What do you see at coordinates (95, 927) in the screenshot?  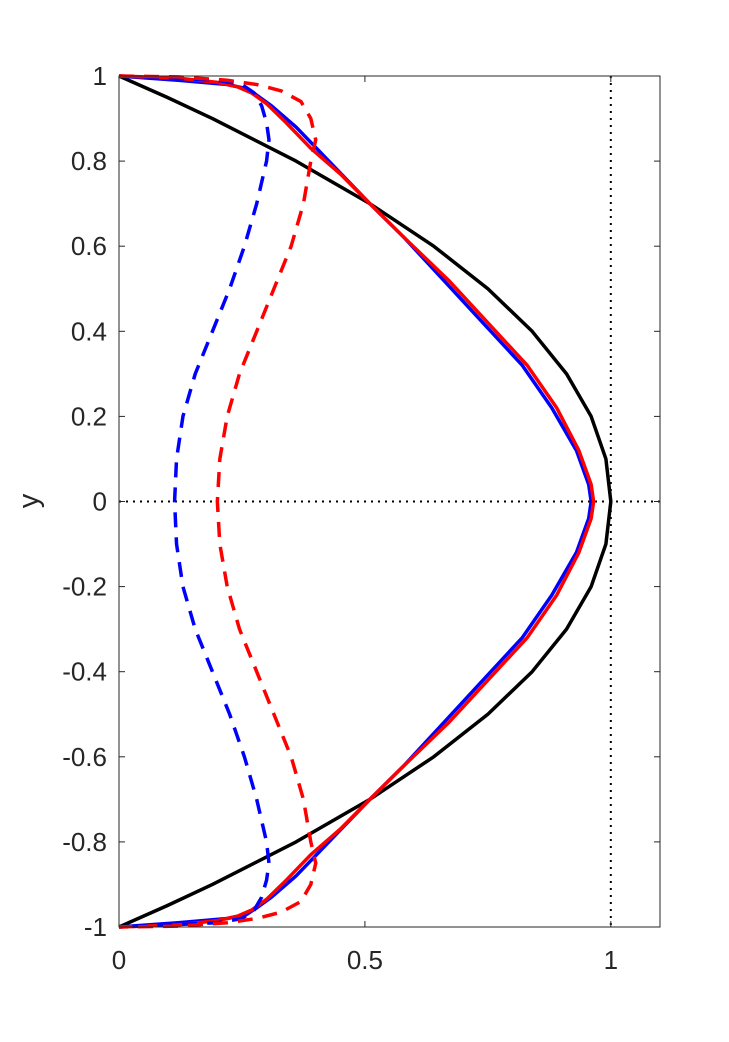 I see `y-tick-label: -1` at bounding box center [95, 927].